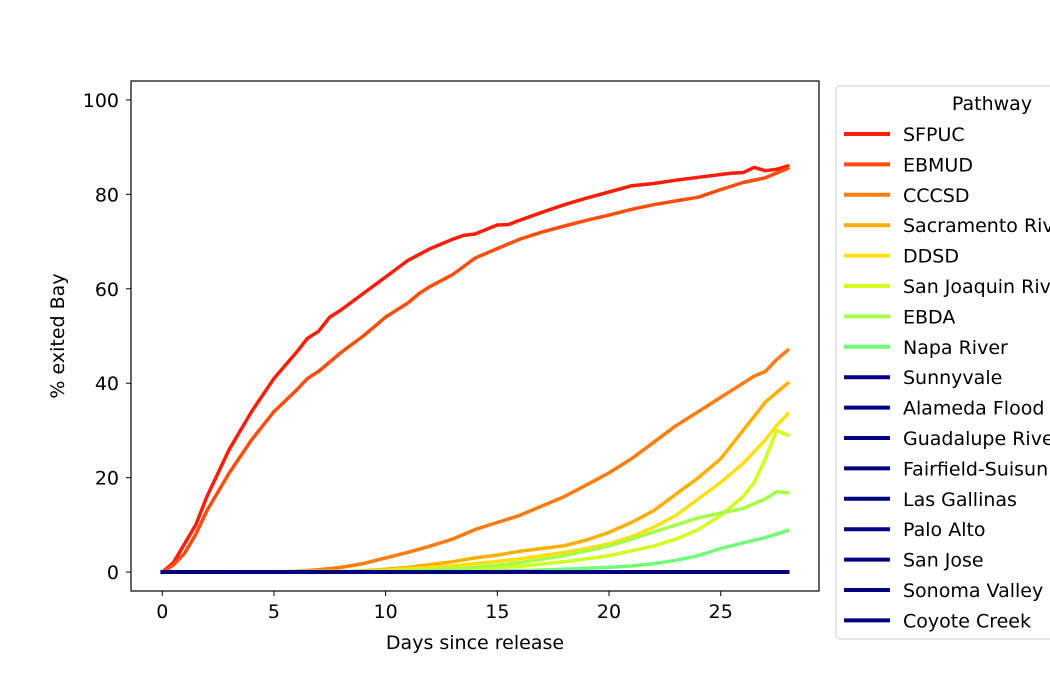 The width and height of the screenshot is (1050, 675). Describe the element at coordinates (609, 612) in the screenshot. I see `x-tick-label: 20` at that location.